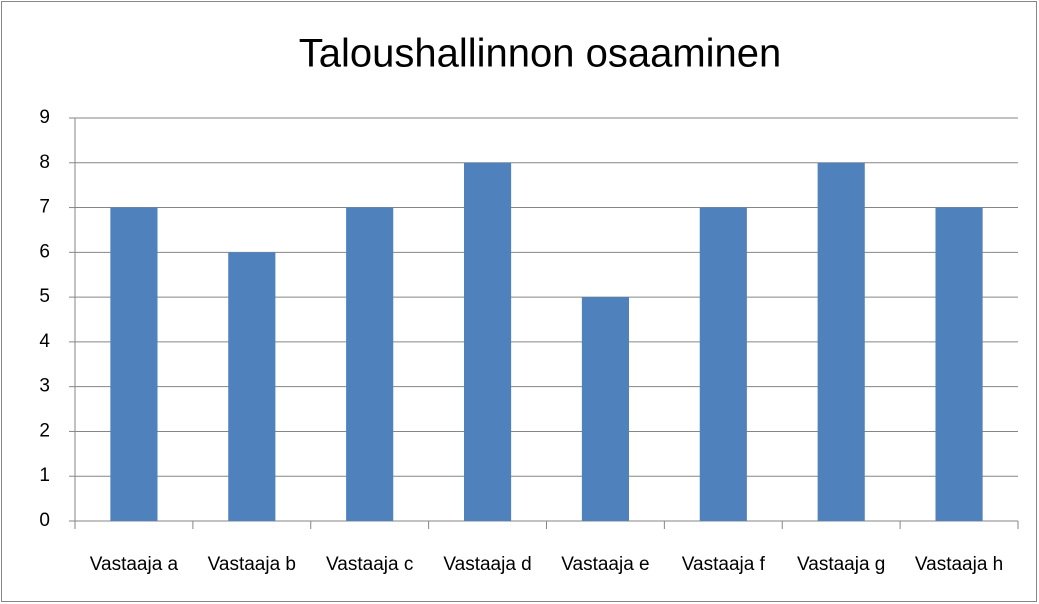  I want to click on x-tick-label: Vastaaja f, so click(724, 564).